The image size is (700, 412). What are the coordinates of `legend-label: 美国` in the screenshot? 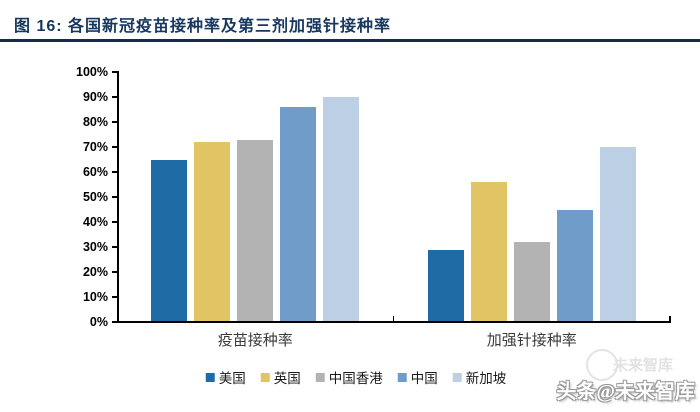 It's located at (232, 378).